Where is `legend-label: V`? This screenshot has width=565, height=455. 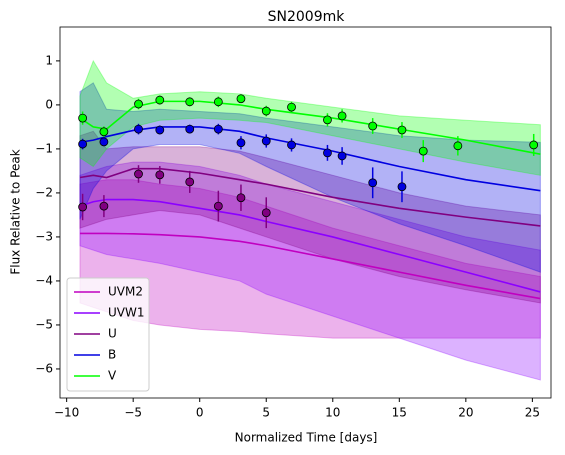
legend-label: V is located at coordinates (112, 376).